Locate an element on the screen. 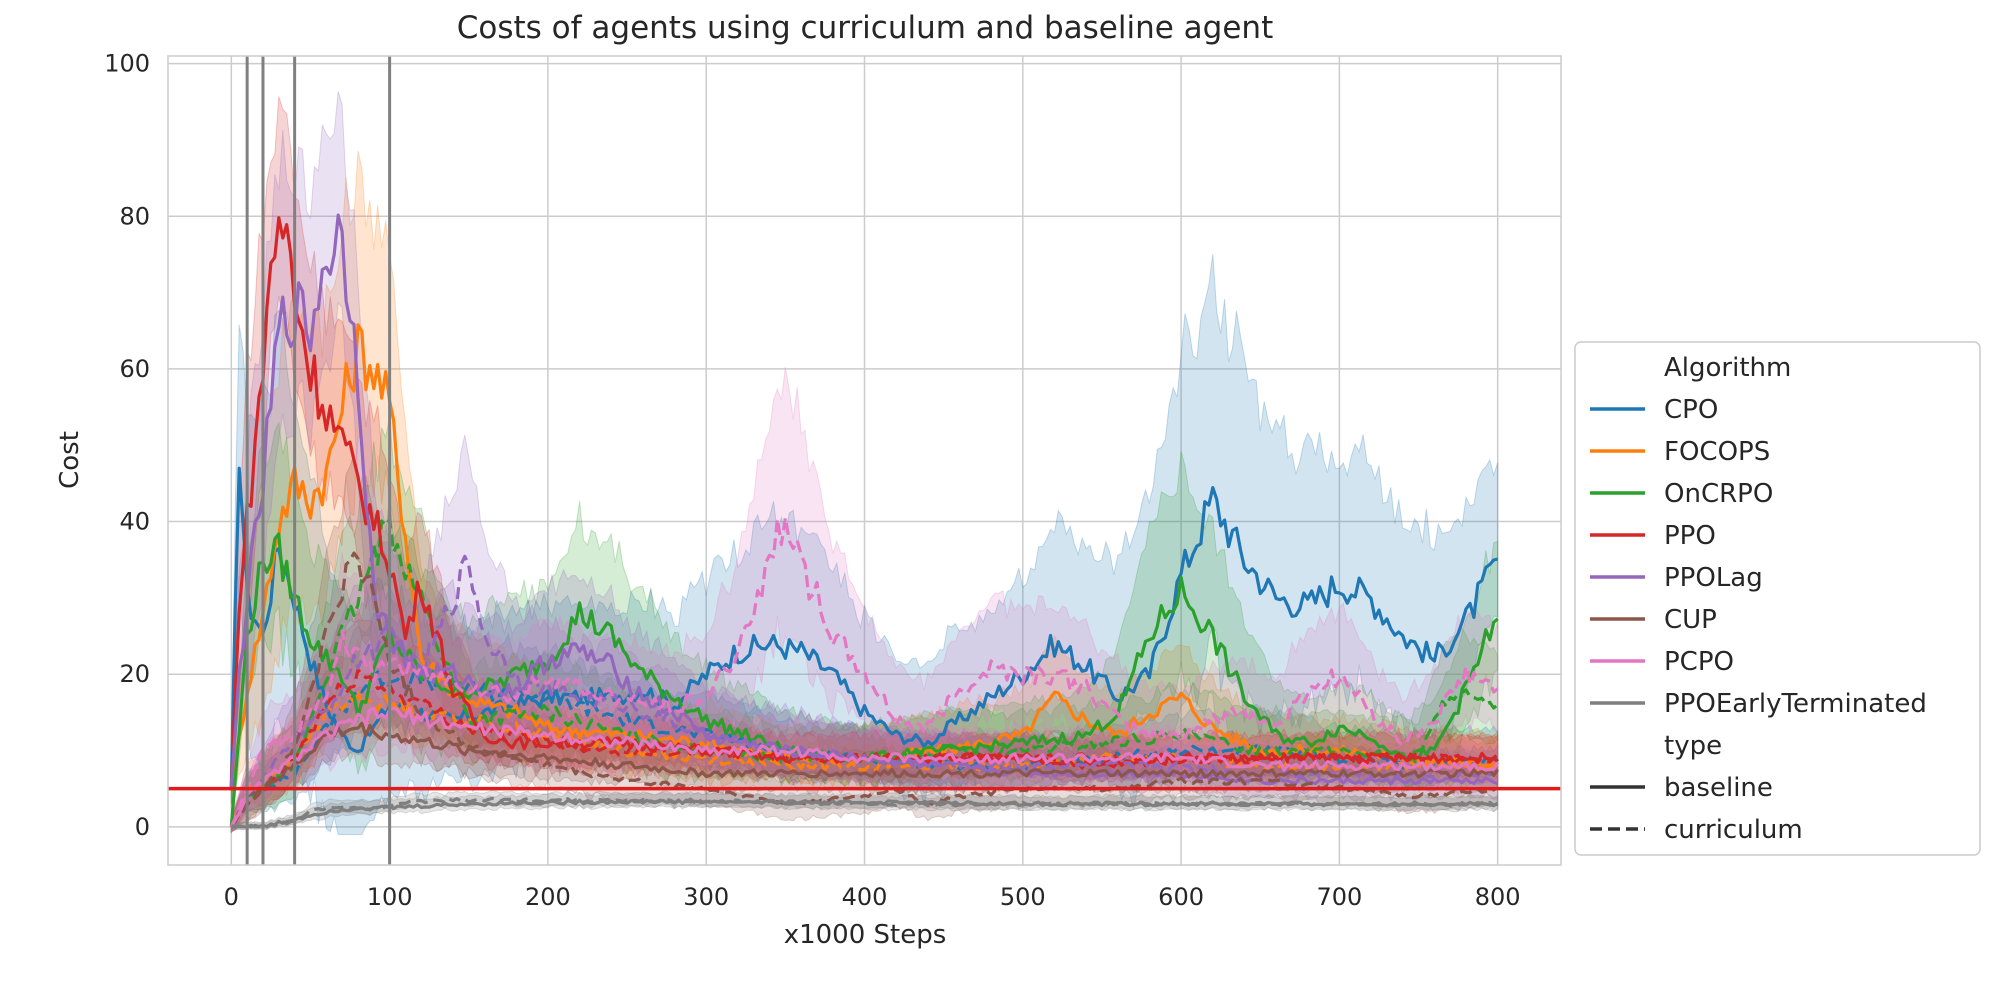 The image size is (2000, 1000). x-axis-ticks: 0 100 200 300 400 500 600 700 800 is located at coordinates (872, 897).